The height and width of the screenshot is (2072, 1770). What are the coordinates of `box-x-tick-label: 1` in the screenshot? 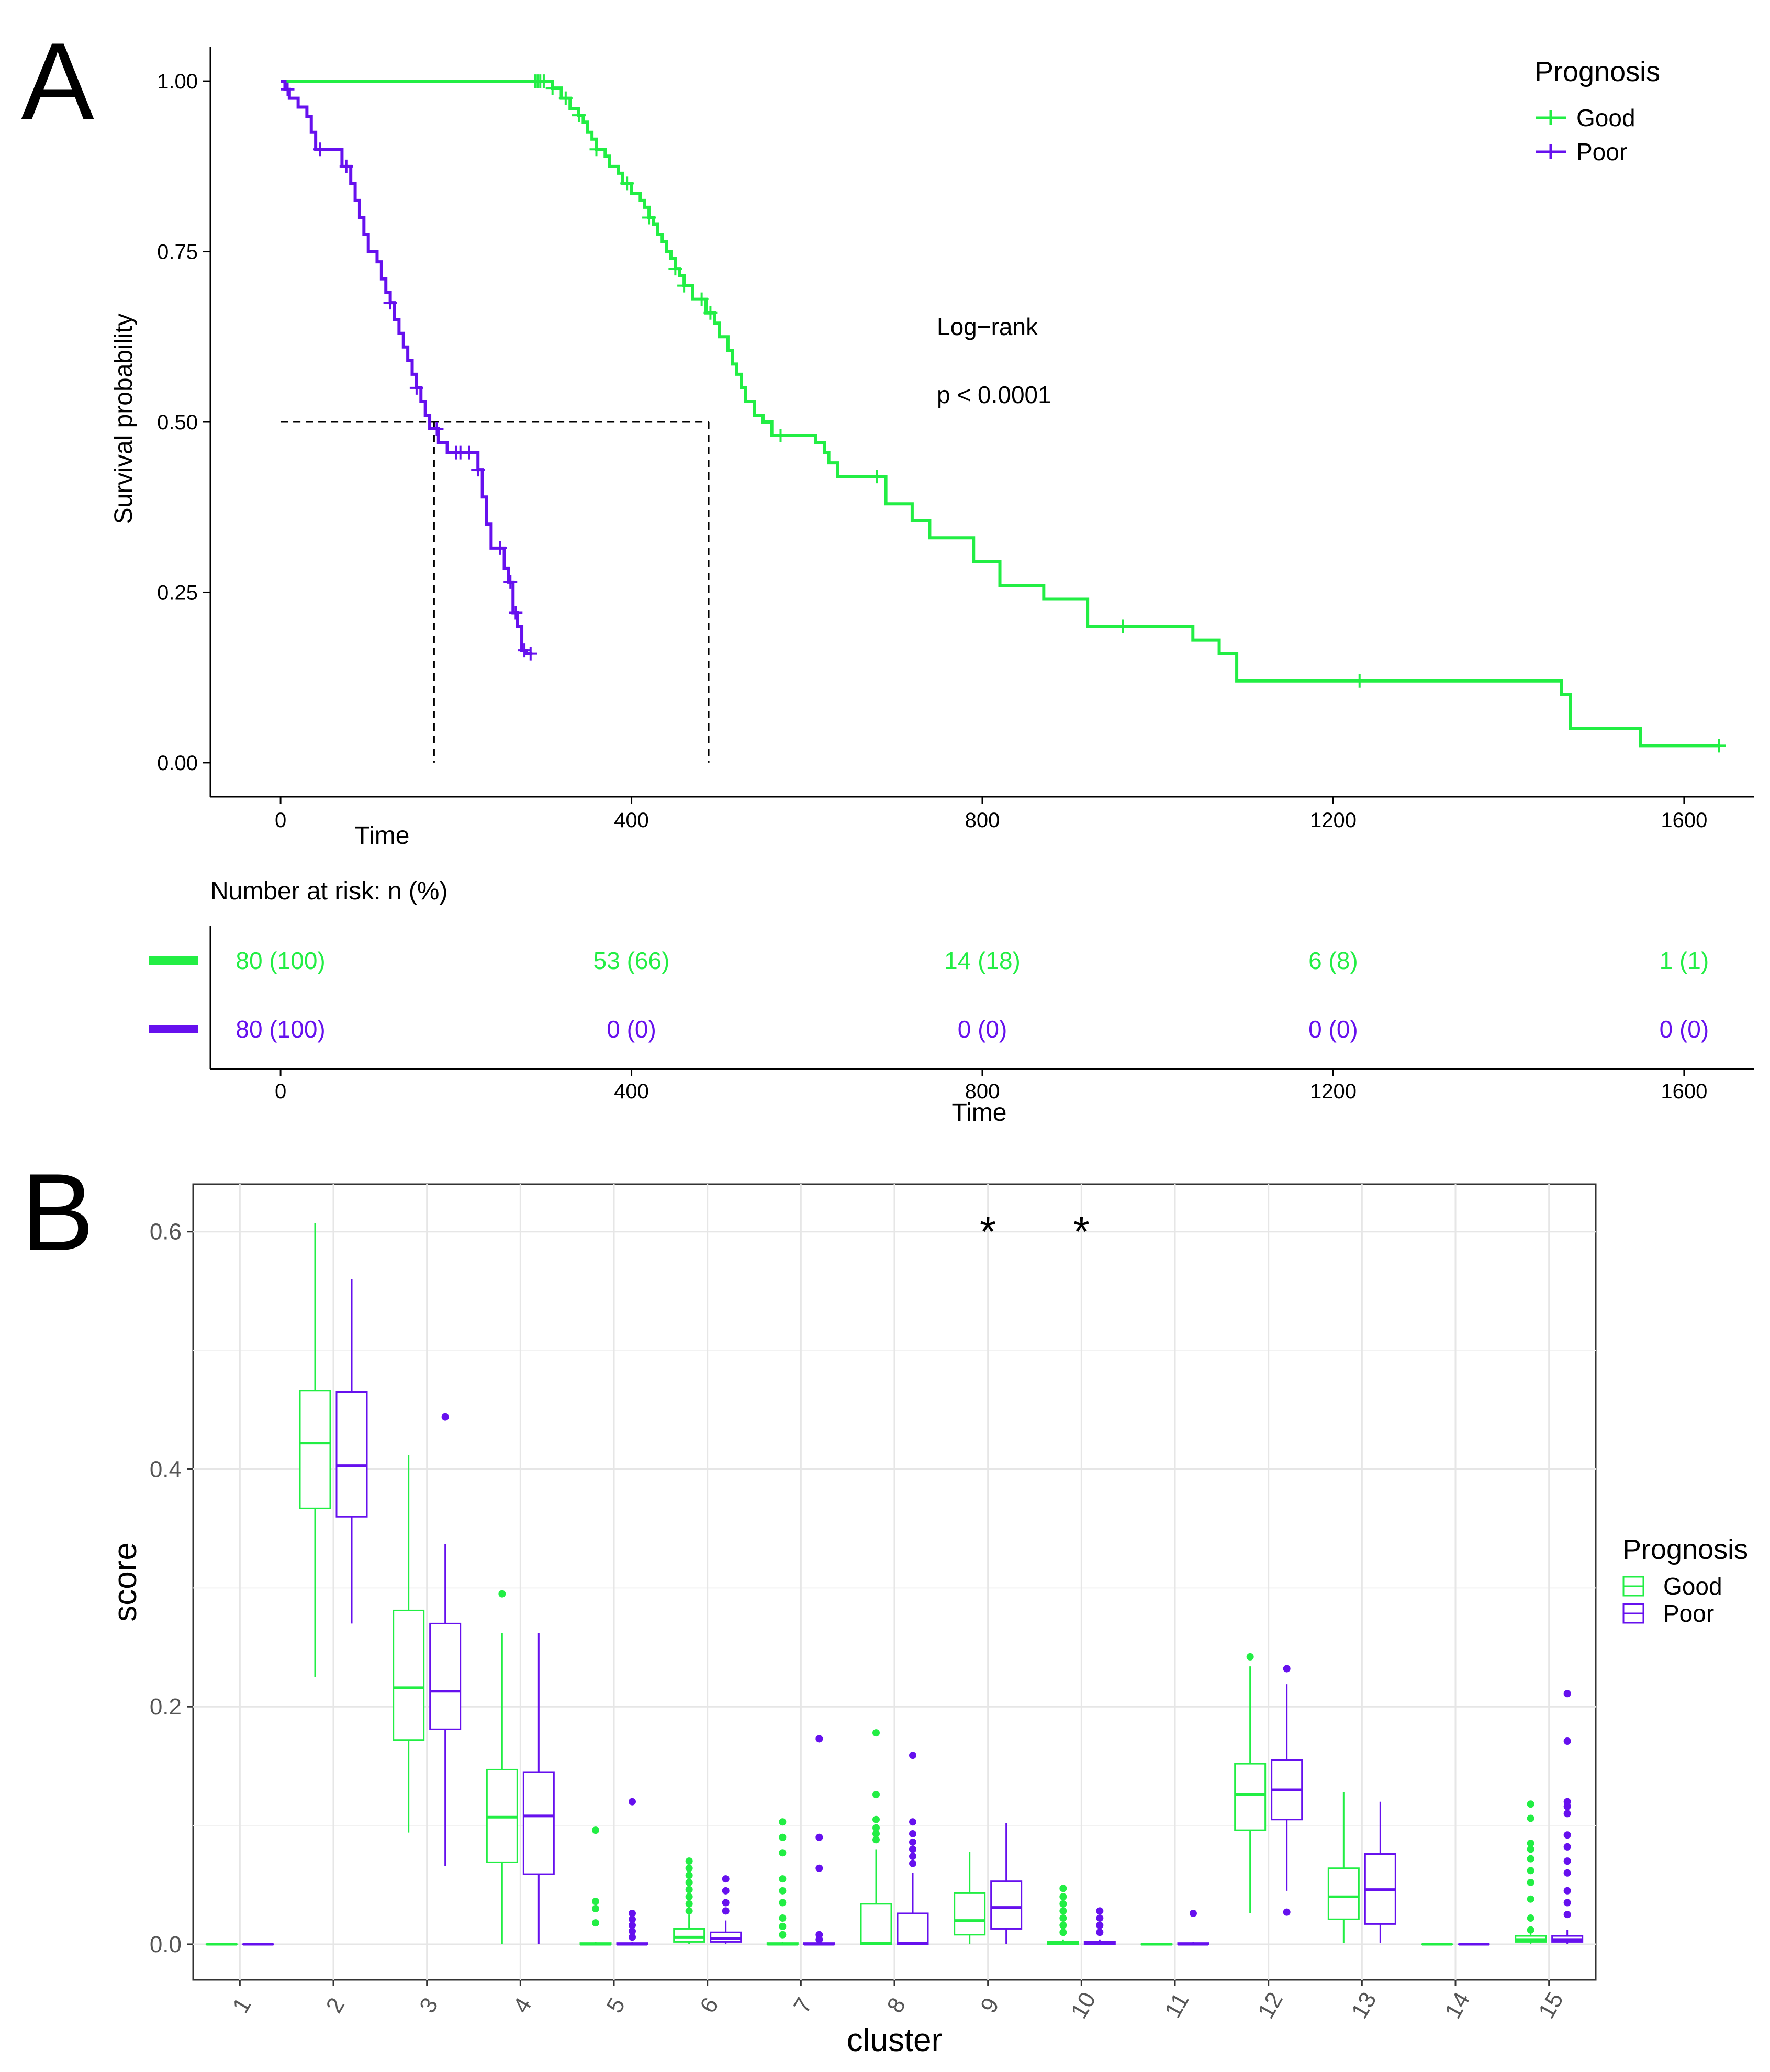 It's located at (242, 2006).